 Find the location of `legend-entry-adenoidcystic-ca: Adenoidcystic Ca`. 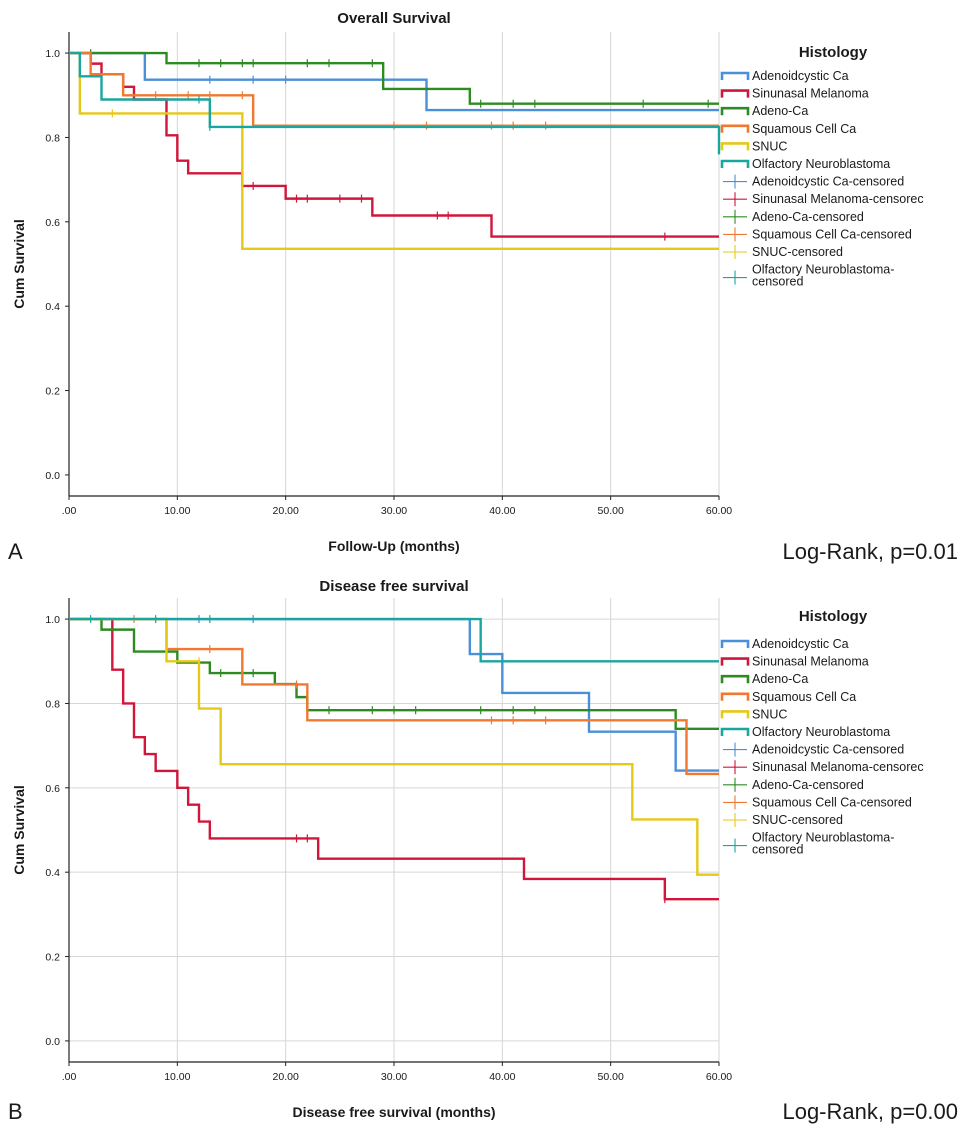

legend-entry-adenoidcystic-ca: Adenoidcystic Ca is located at coordinates (784, 76).